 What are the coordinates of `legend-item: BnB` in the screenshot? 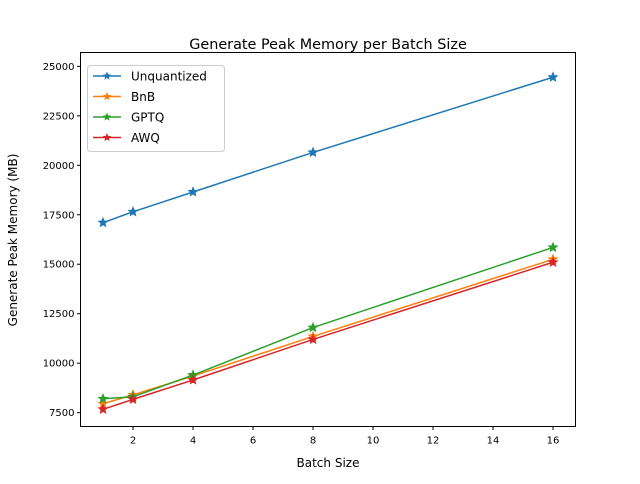 It's located at (124, 97).